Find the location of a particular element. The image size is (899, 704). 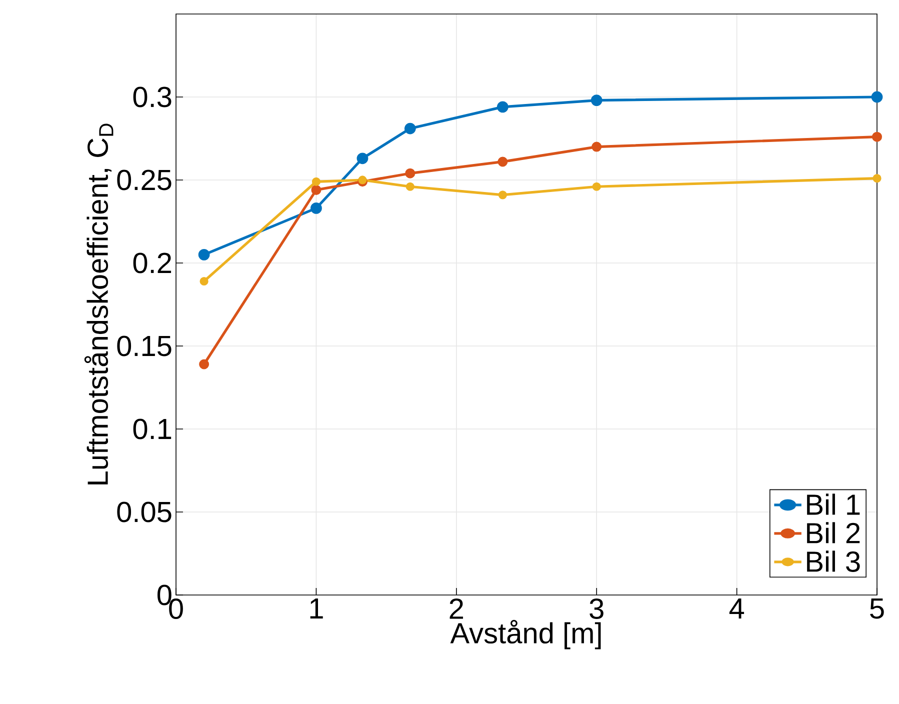

x-tick-label: 4 is located at coordinates (736, 608).